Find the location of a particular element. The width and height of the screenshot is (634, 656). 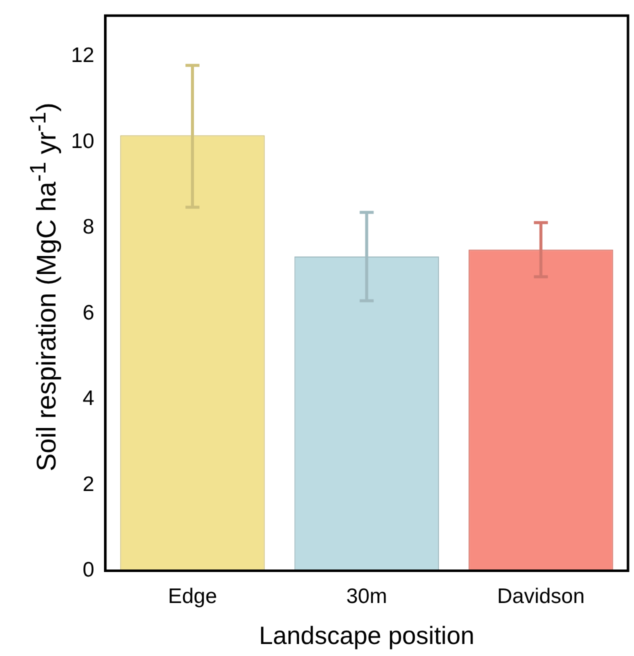

x-tick-label: 30m is located at coordinates (367, 596).